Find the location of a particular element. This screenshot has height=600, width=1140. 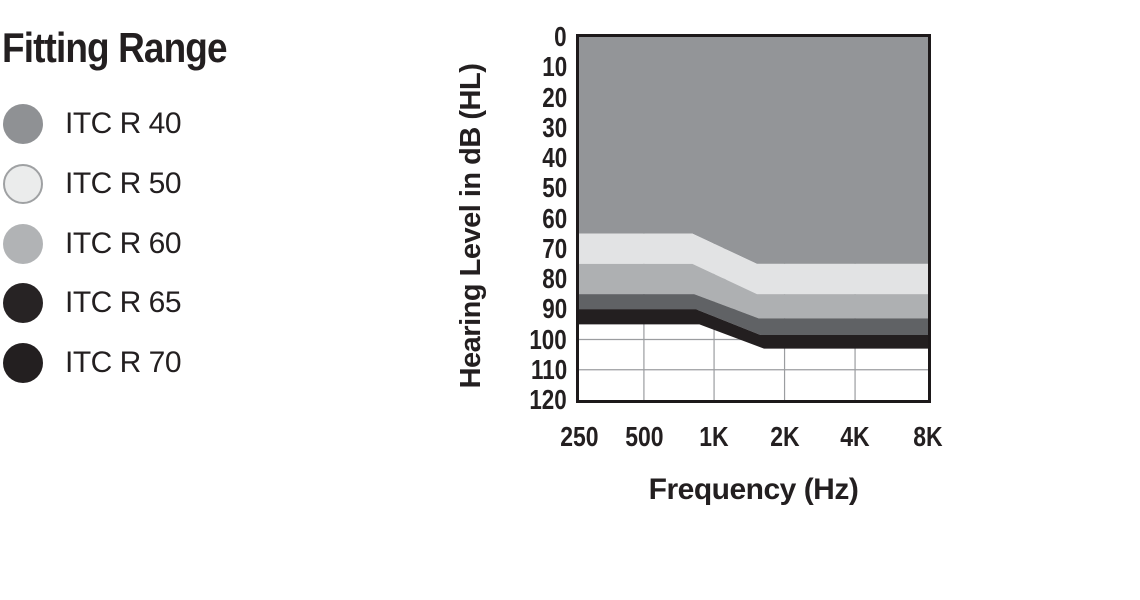

legend-item-itc-r-70: ITC R 70 is located at coordinates (92, 363).